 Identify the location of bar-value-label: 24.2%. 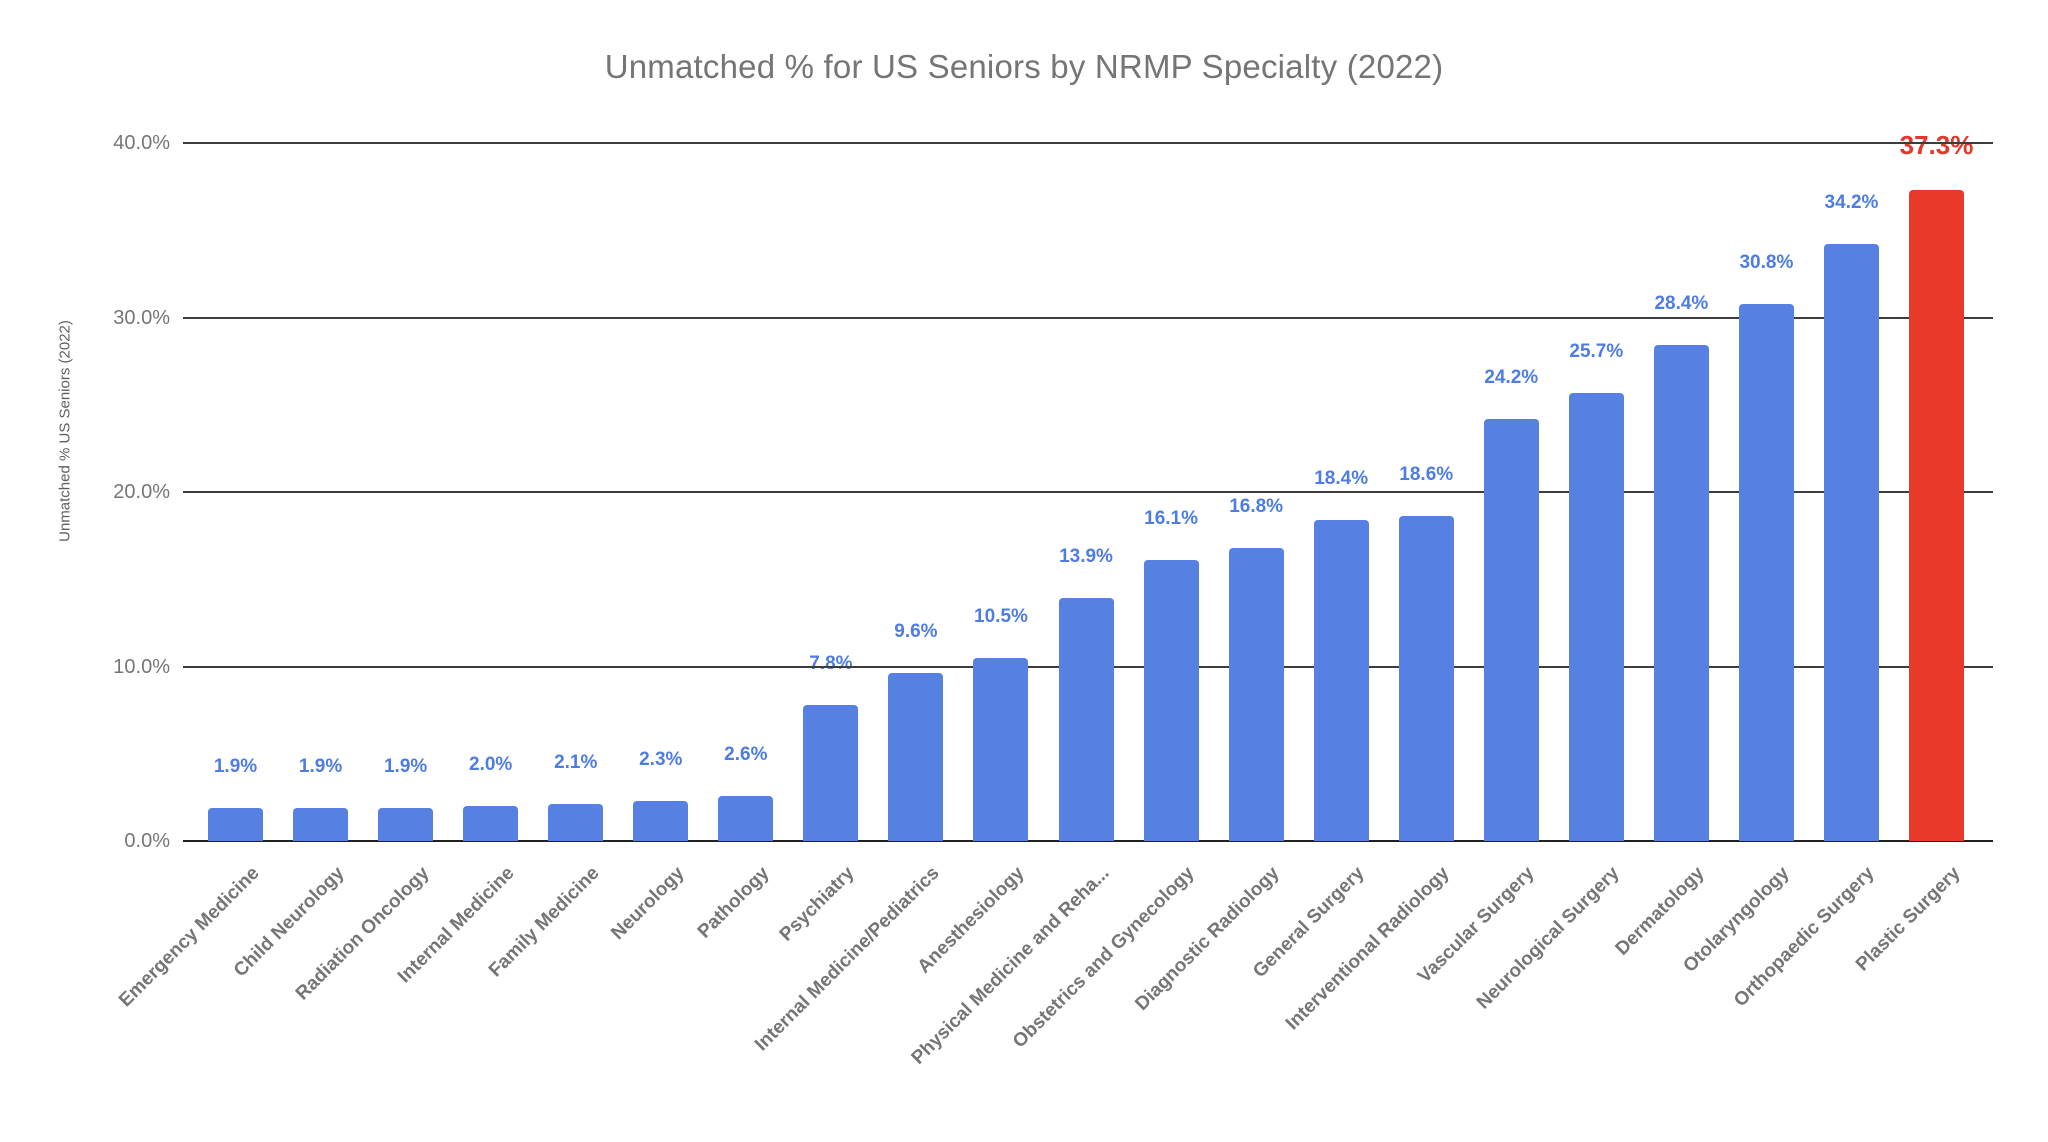
(1511, 377).